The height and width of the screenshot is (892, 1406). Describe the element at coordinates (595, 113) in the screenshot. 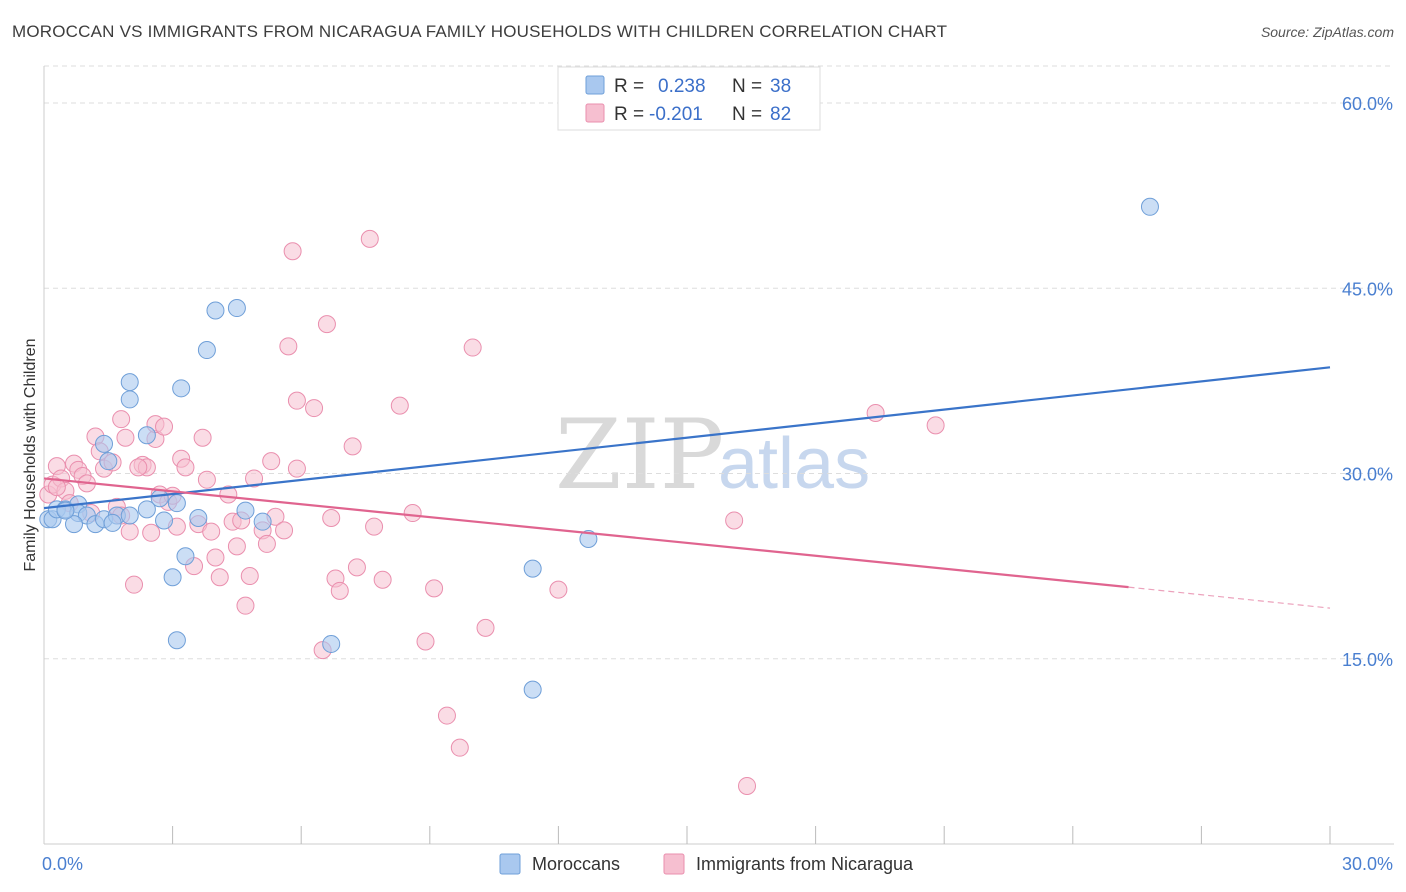

I see `legend-swatch-nicaragua` at that location.